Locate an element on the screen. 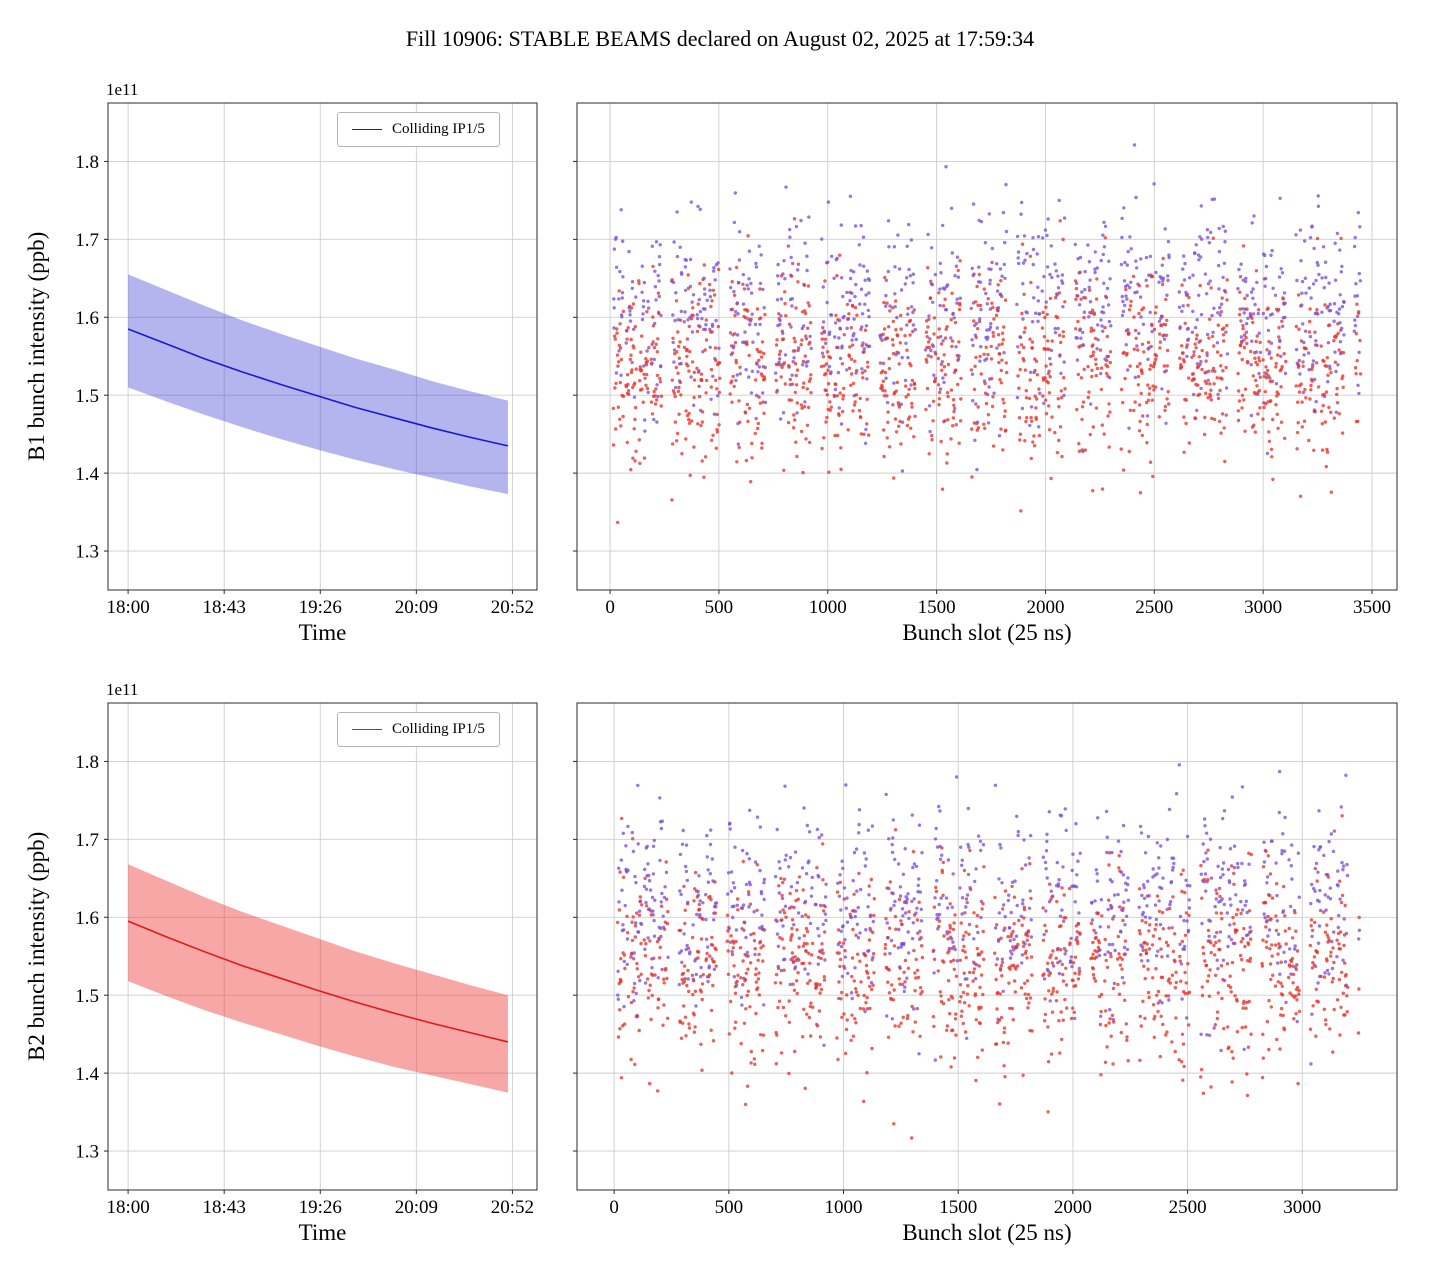  x-tick-label: 2500 is located at coordinates (1188, 1207).